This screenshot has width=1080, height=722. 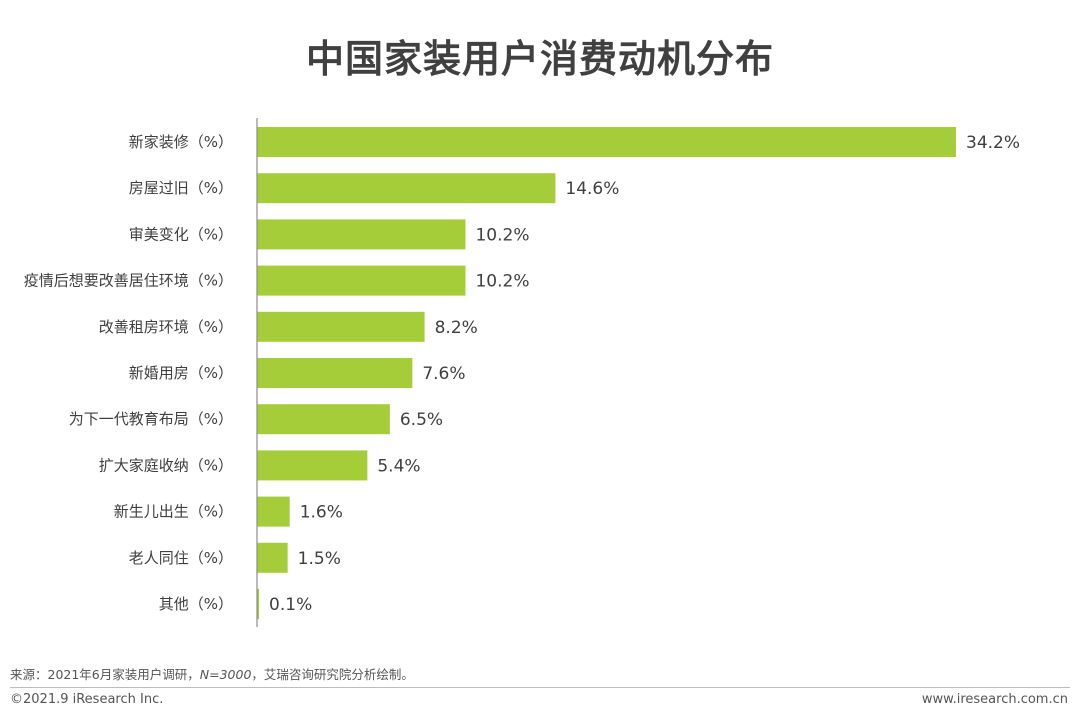 What do you see at coordinates (181, 234) in the screenshot?
I see `category-label: 审美变化（%）` at bounding box center [181, 234].